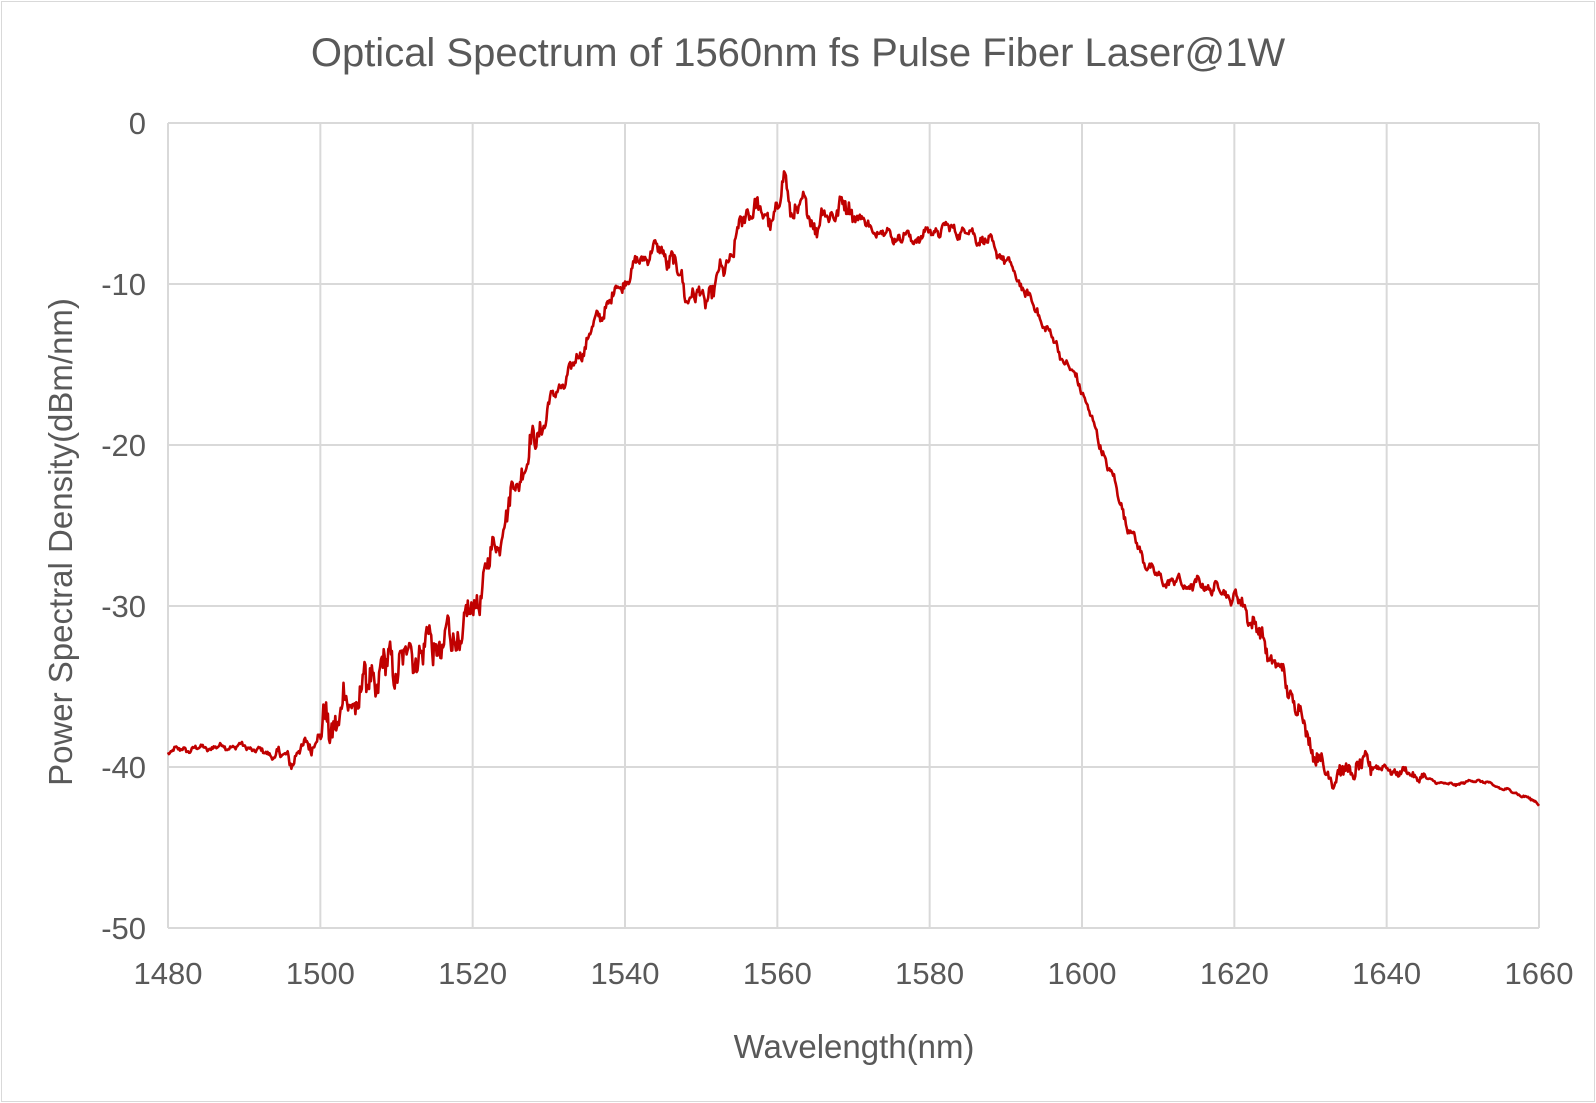  I want to click on y-tick-label: 0, so click(137, 123).